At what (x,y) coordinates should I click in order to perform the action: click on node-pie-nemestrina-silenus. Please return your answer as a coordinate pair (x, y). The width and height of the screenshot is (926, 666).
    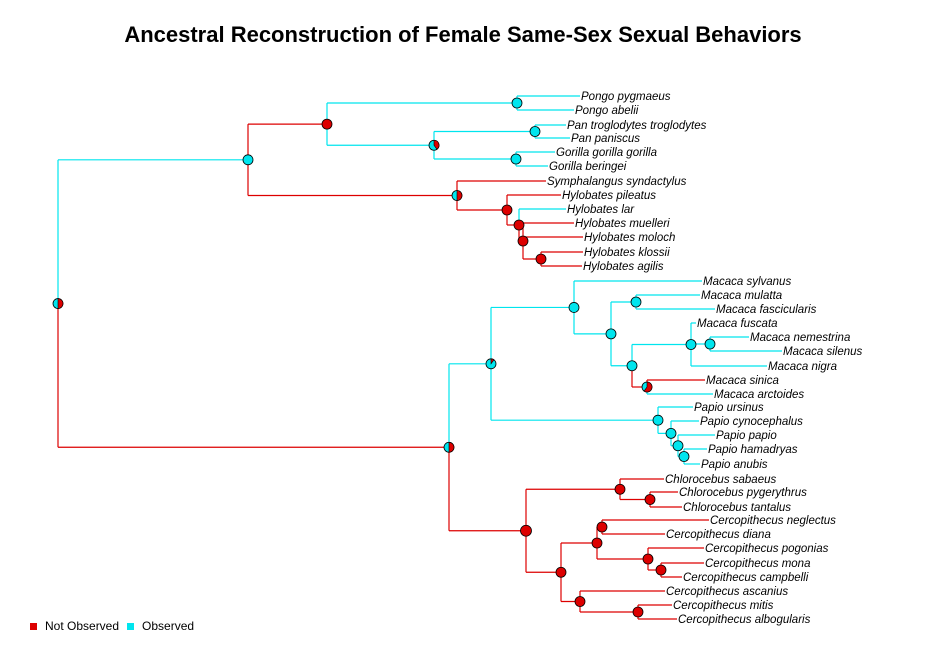
    Looking at the image, I should click on (710, 344).